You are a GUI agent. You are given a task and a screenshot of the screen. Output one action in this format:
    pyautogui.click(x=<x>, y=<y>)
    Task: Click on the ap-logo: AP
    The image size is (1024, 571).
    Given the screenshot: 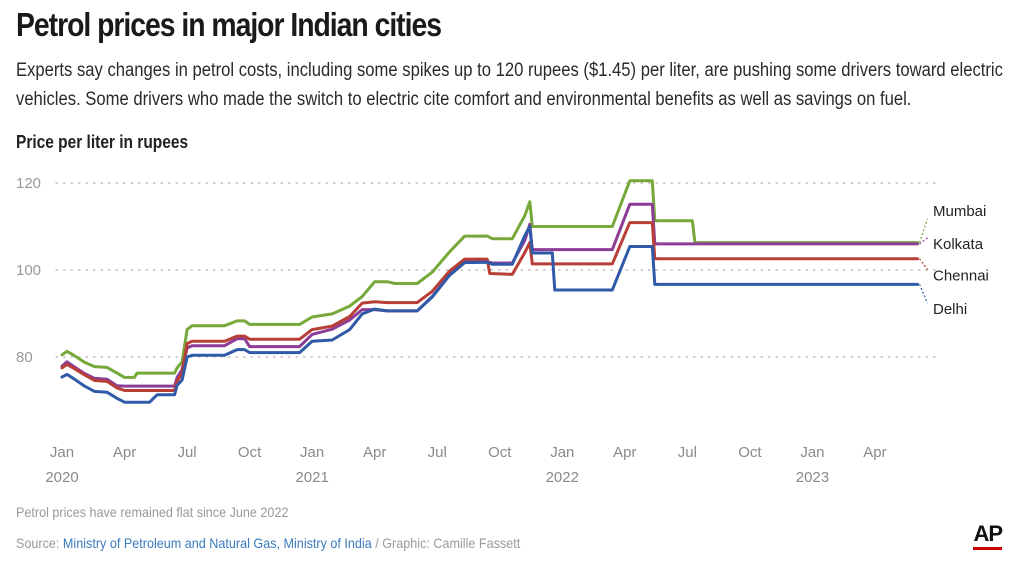 What is the action you would take?
    pyautogui.click(x=988, y=535)
    